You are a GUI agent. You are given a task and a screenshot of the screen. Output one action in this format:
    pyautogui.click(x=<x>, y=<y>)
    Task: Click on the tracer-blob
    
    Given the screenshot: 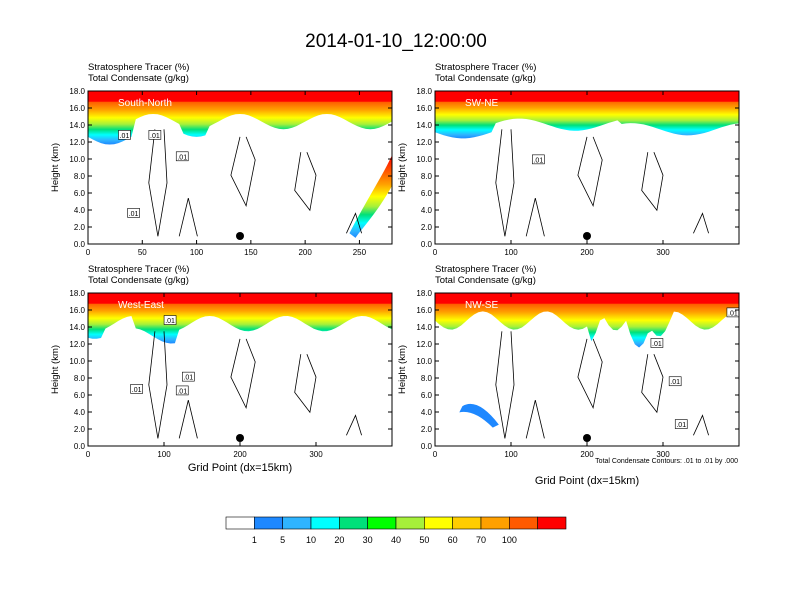 What is the action you would take?
    pyautogui.click(x=479, y=415)
    